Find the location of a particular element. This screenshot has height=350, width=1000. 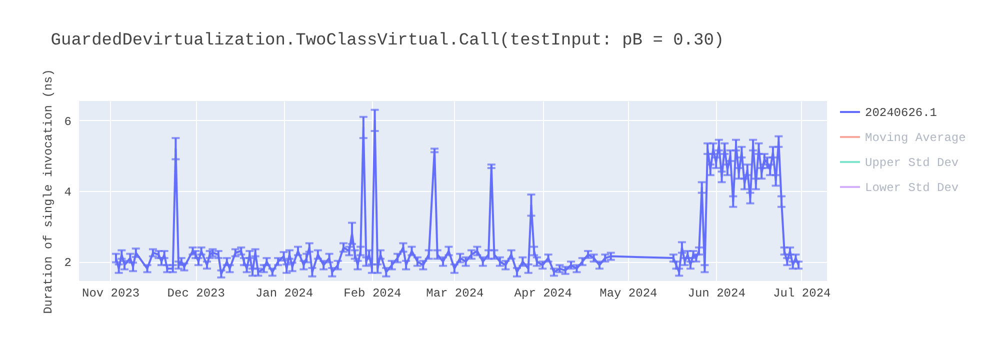

x-tick-label: Nov 2023 is located at coordinates (111, 293).